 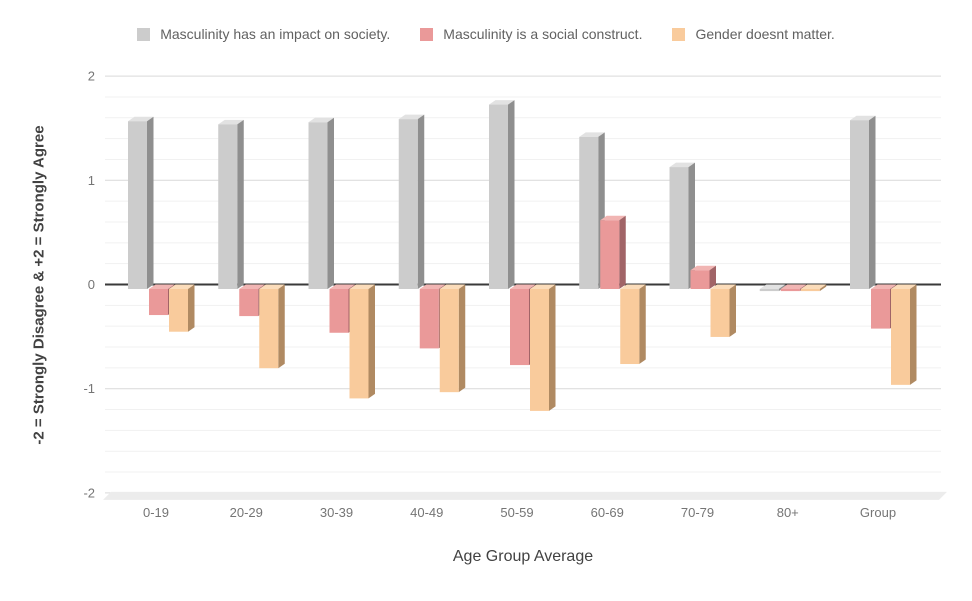 What do you see at coordinates (426, 512) in the screenshot?
I see `x-tick-label: 40-49` at bounding box center [426, 512].